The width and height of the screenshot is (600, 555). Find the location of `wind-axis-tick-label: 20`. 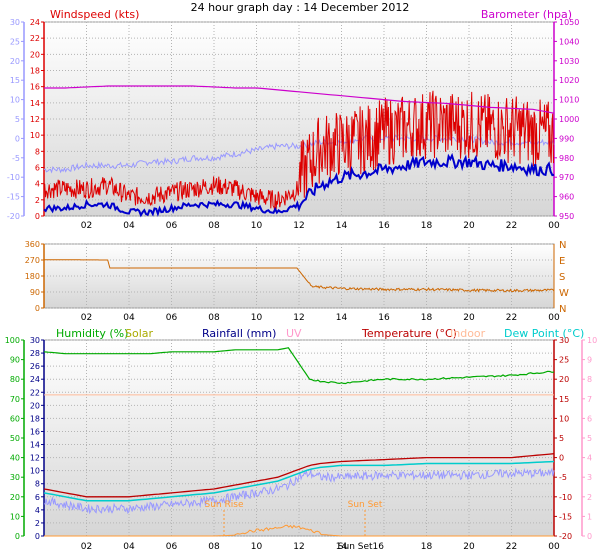

wind-axis-tick-label: 20 is located at coordinates (35, 54).